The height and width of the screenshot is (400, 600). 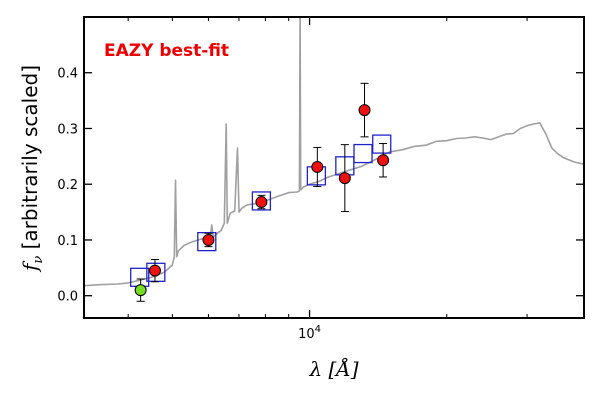 I want to click on x-axis-label-unit: [Å], so click(x=343, y=368).